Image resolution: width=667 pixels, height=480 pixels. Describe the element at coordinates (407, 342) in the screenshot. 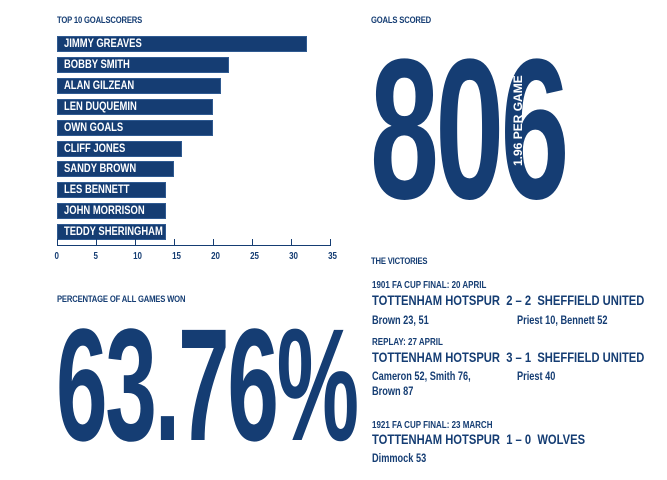

I see `match-2-heading: REPLAY: 27 APRIL` at that location.